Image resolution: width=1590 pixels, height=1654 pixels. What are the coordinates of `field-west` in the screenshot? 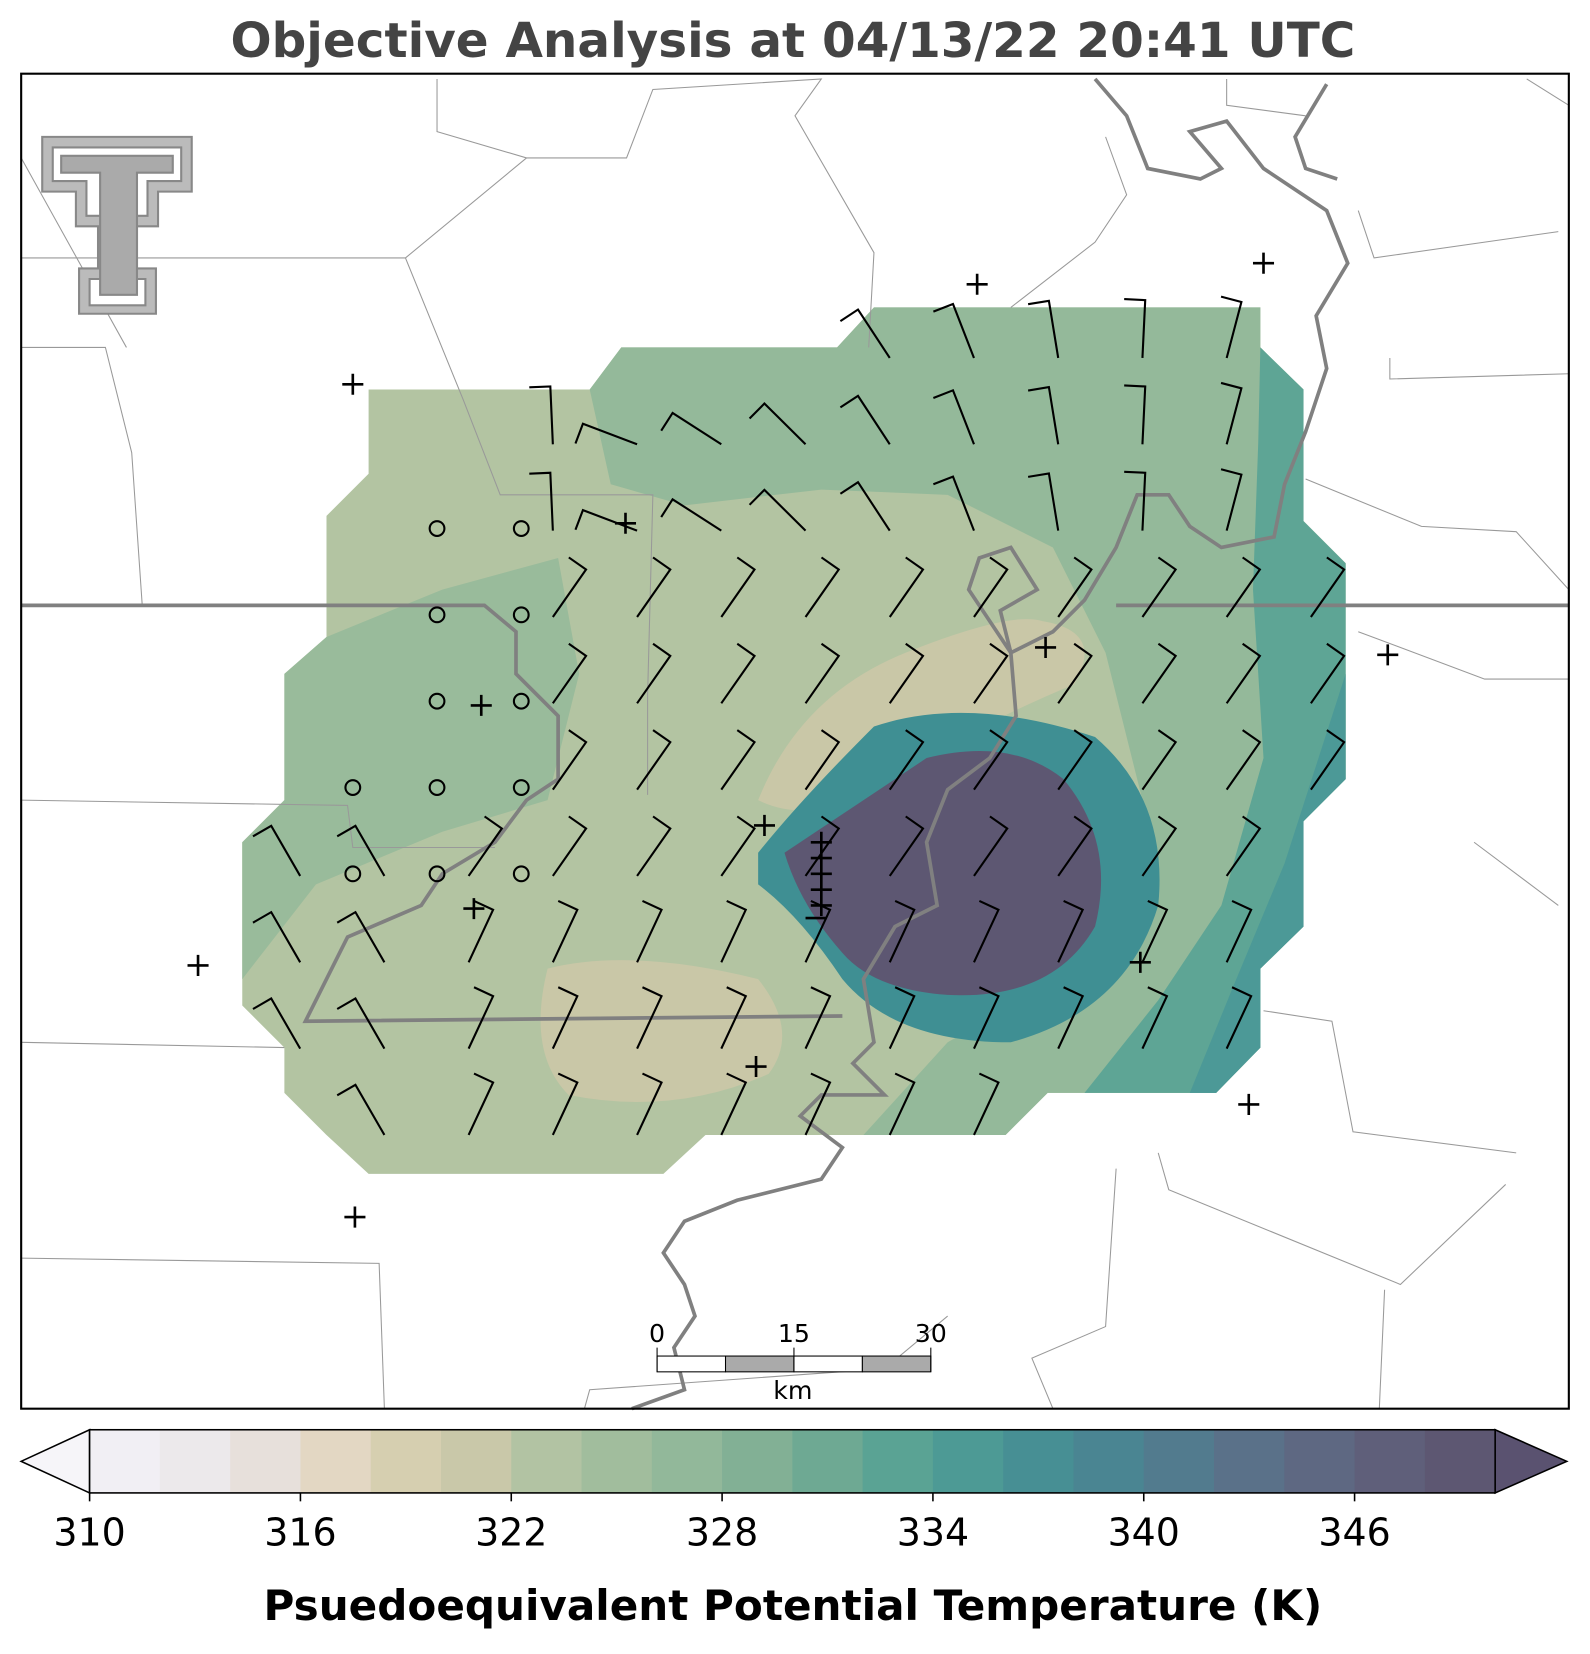 It's located at (411, 769).